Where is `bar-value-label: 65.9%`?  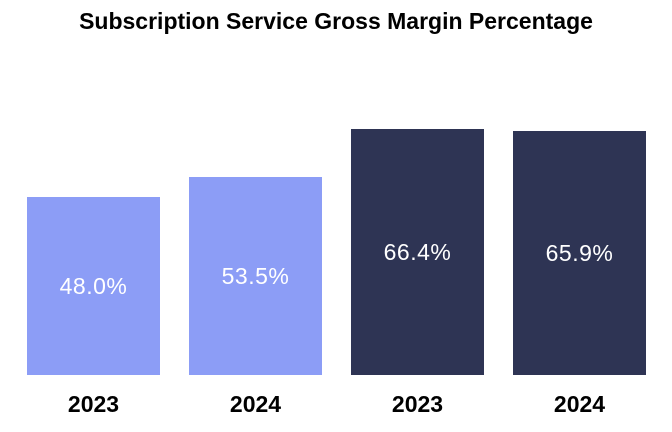
bar-value-label: 65.9% is located at coordinates (579, 252).